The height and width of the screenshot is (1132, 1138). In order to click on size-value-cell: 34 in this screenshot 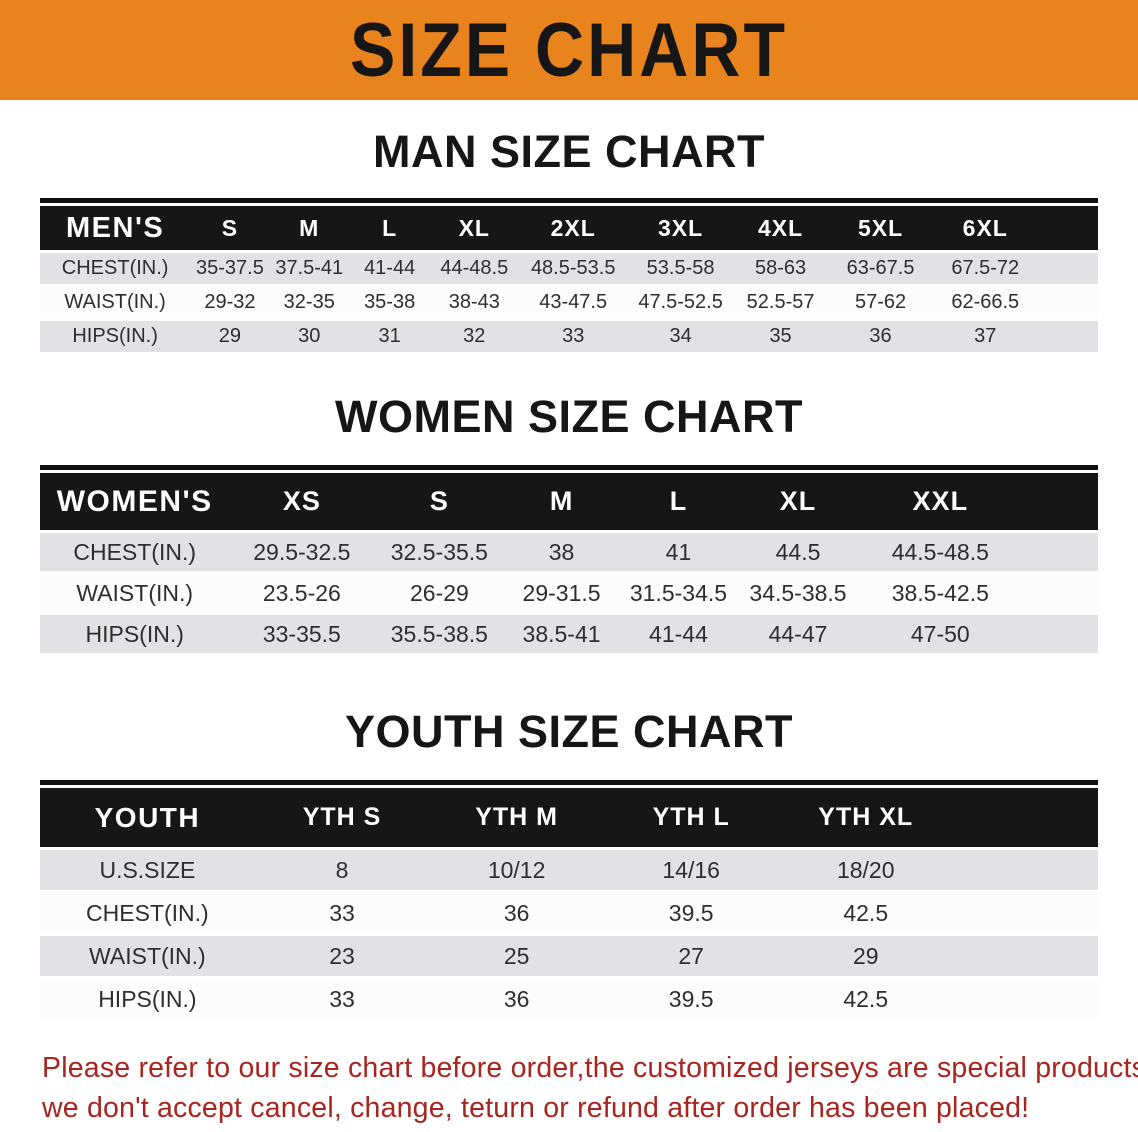, I will do `click(680, 336)`.